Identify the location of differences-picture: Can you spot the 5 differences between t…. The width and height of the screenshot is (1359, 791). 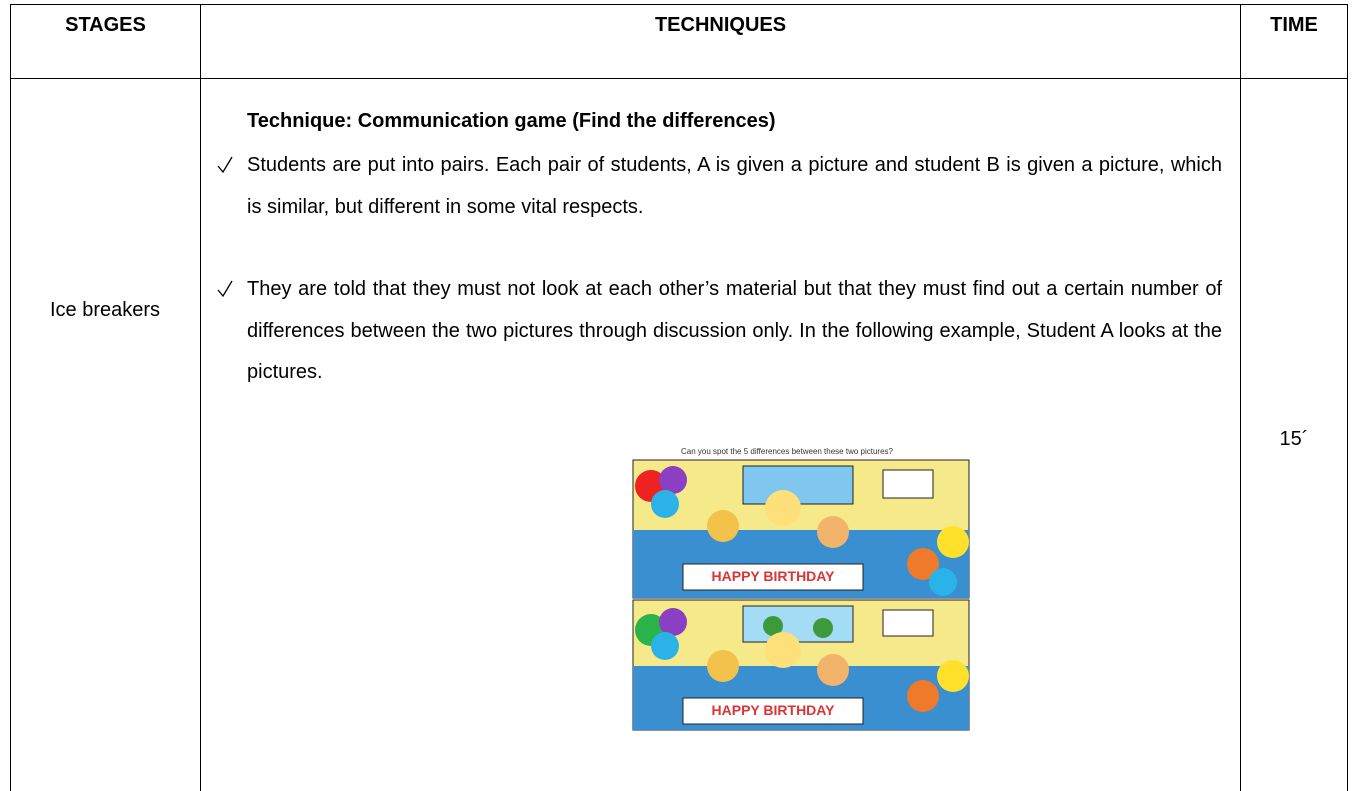
(801, 589).